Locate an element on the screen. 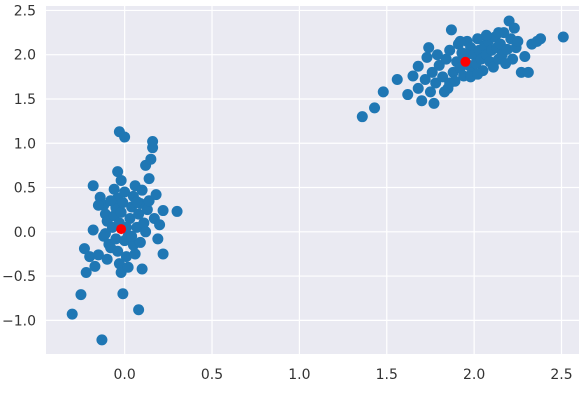 The width and height of the screenshot is (586, 400). x-tick-label: 1.0 is located at coordinates (299, 375).